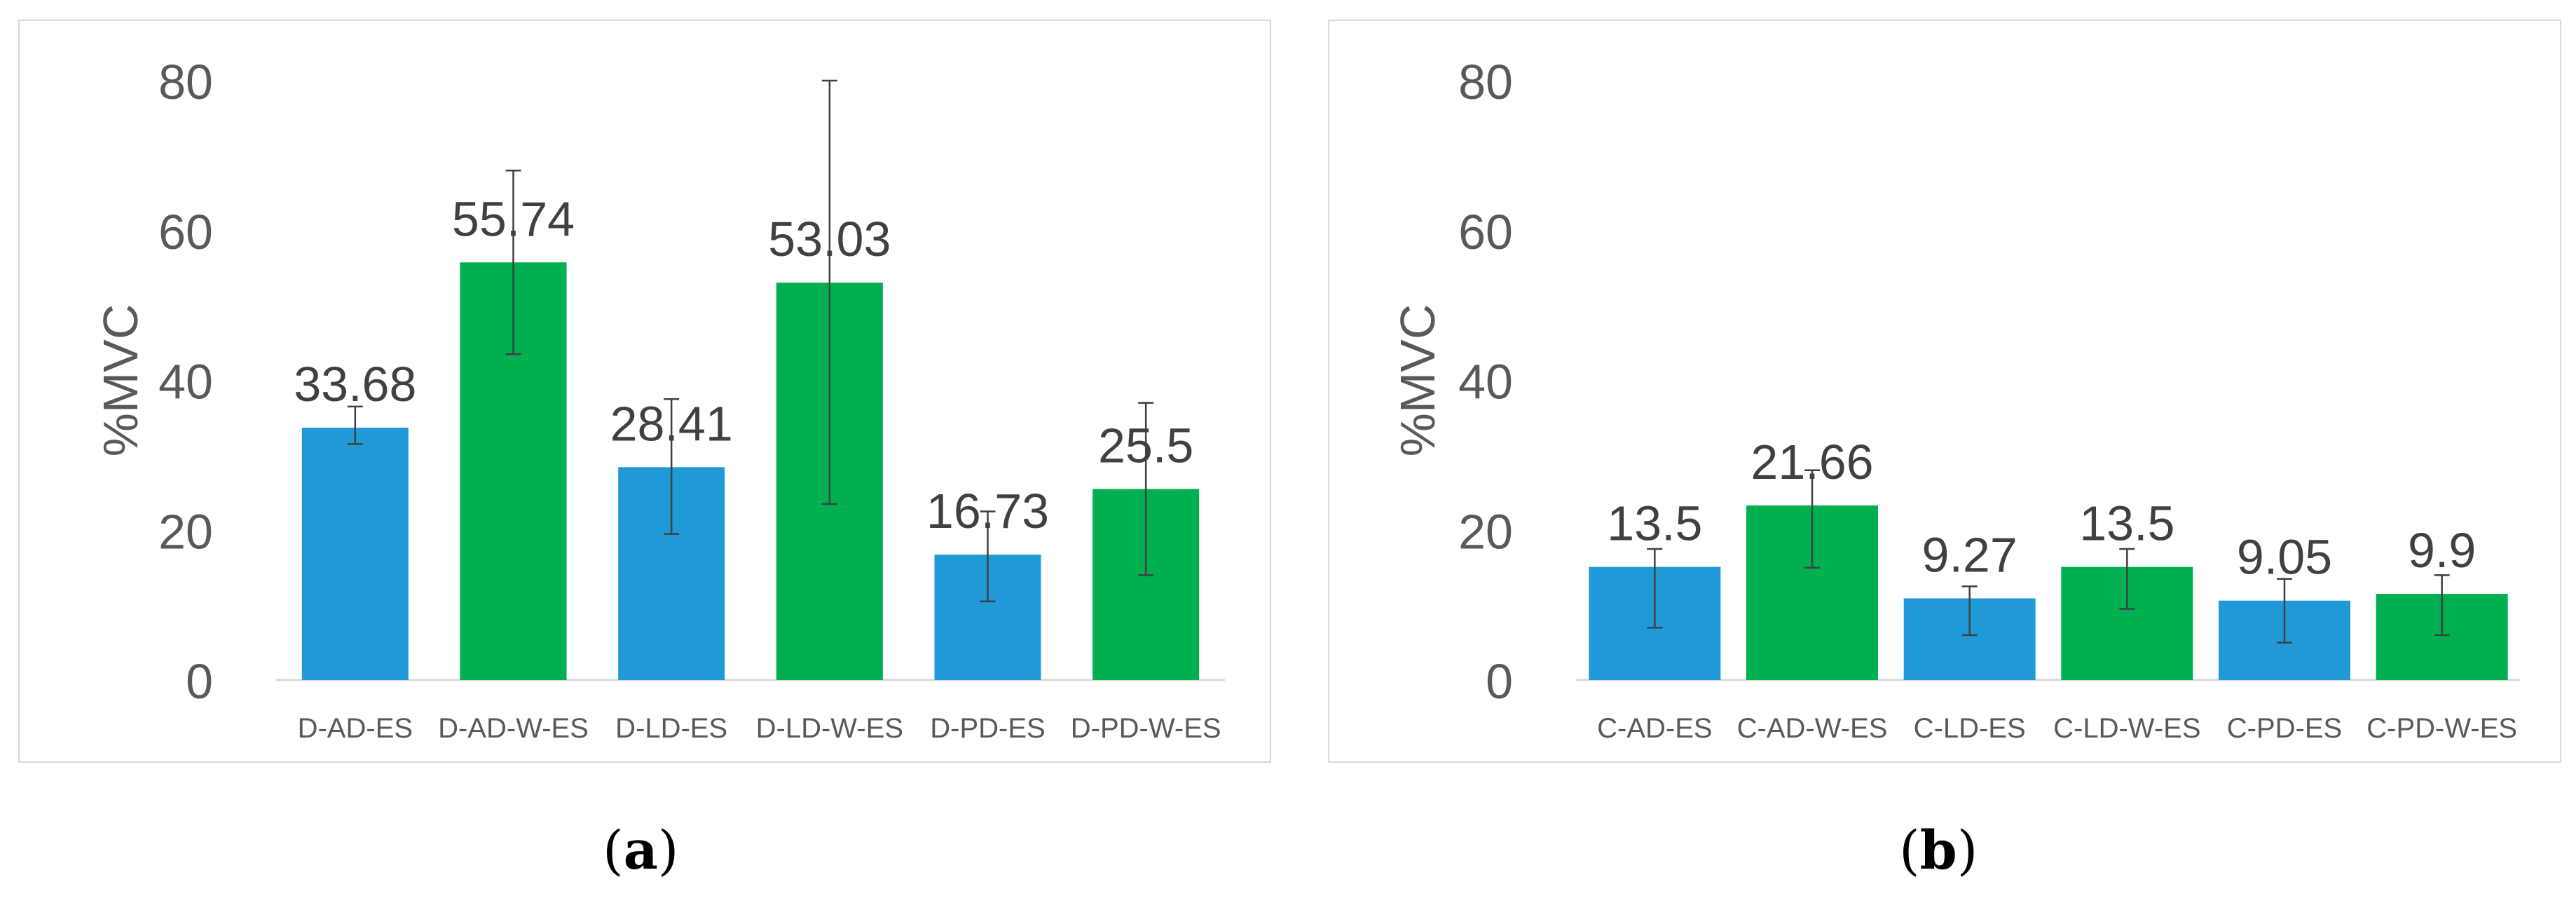  What do you see at coordinates (185, 232) in the screenshot?
I see `chart-a-y-tick-label: 60` at bounding box center [185, 232].